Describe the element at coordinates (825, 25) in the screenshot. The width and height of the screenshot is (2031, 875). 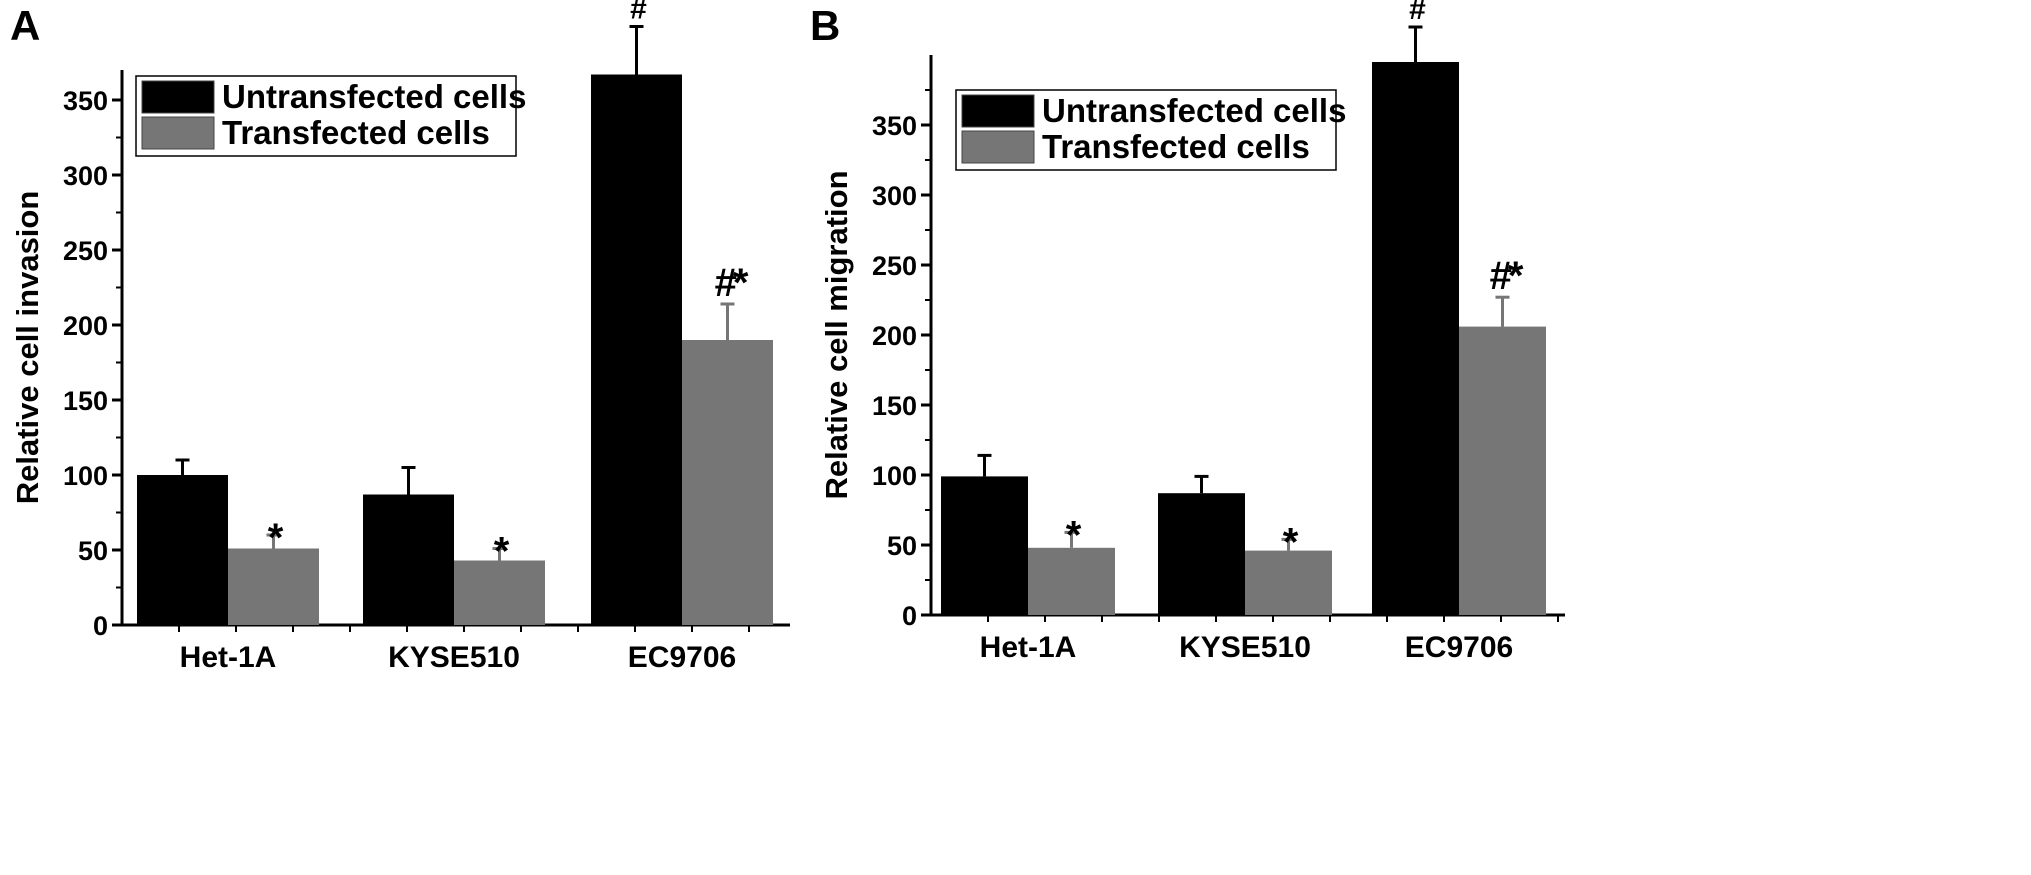
I see `panel-letter: B` at that location.